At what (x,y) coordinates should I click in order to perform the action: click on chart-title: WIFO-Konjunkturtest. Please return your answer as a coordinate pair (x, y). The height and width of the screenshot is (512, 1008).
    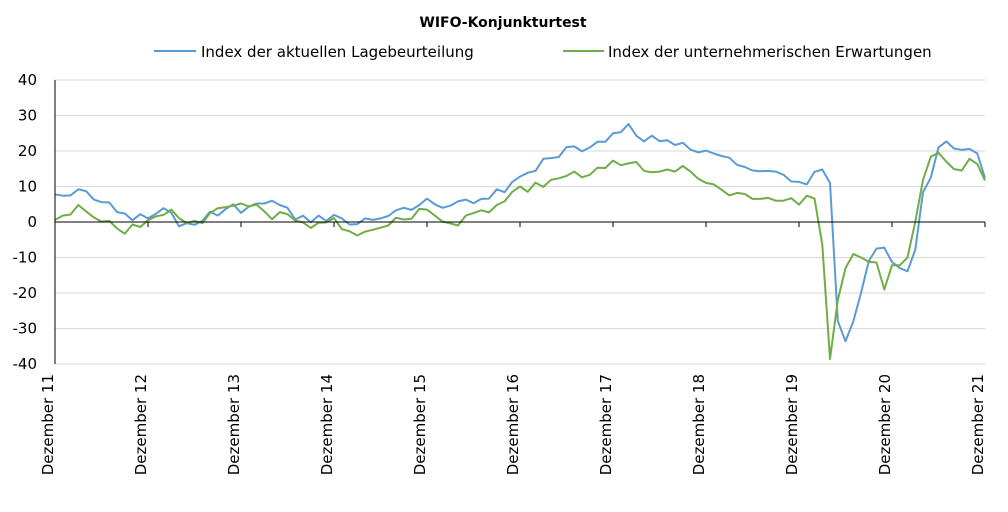
    Looking at the image, I should click on (503, 23).